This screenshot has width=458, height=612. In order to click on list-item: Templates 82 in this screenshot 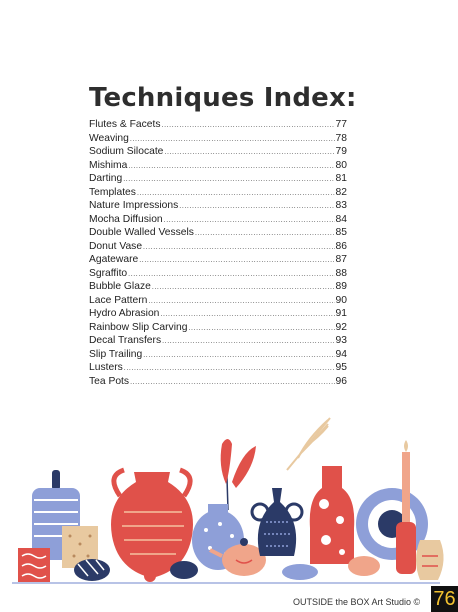, I will do `click(218, 193)`.